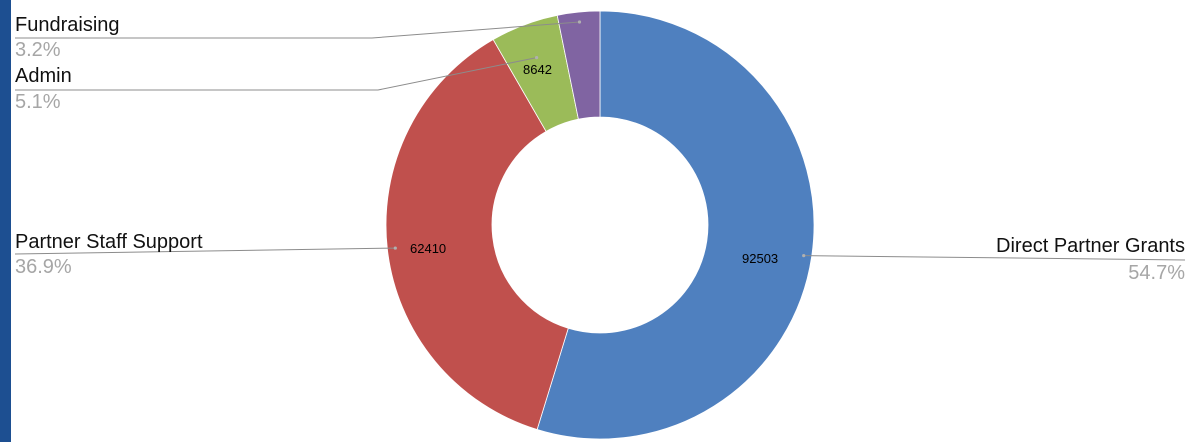 The image size is (1192, 442). Describe the element at coordinates (804, 256) in the screenshot. I see `leader-dot-direct-partner-grants` at that location.